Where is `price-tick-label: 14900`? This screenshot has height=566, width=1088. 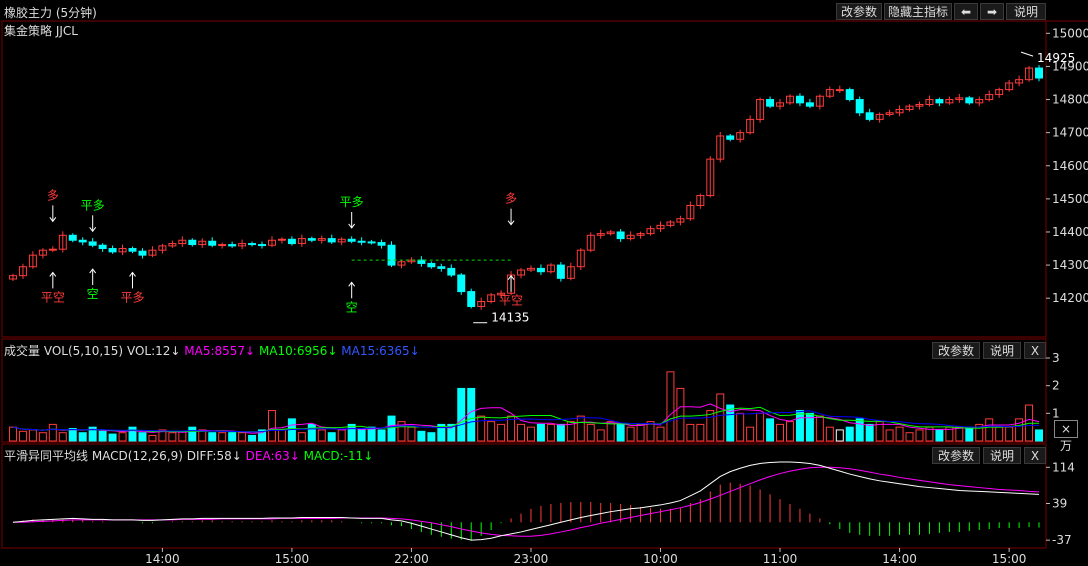 price-tick-label: 14900 is located at coordinates (1070, 66).